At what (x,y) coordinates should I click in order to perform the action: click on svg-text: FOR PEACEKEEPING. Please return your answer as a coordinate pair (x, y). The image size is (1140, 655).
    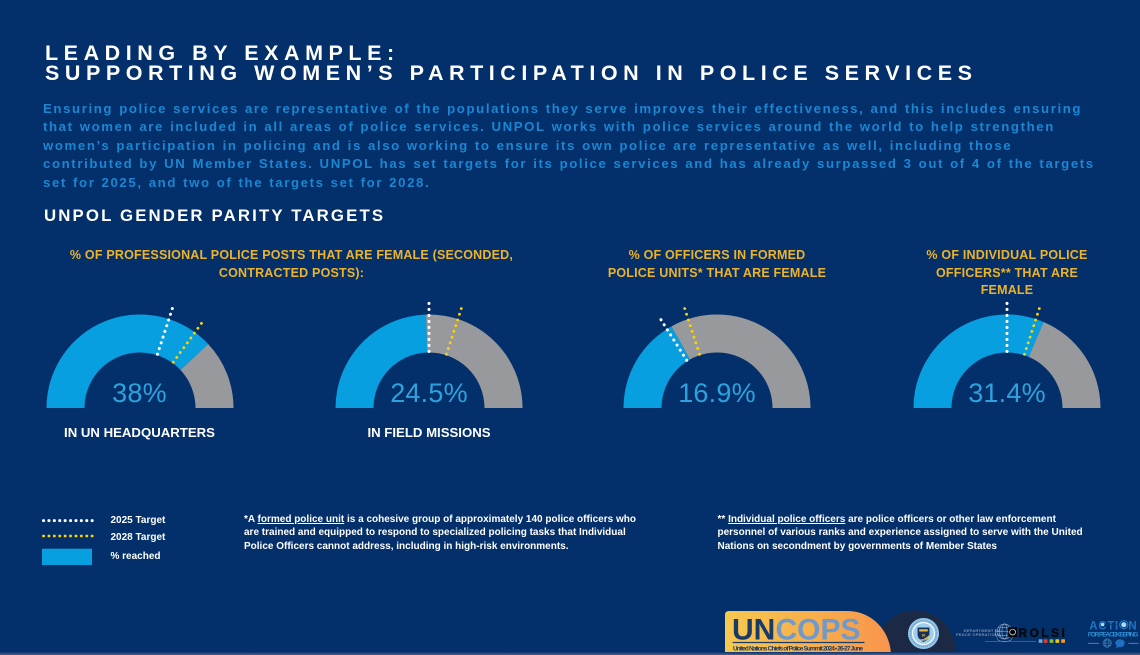
    Looking at the image, I should click on (1113, 635).